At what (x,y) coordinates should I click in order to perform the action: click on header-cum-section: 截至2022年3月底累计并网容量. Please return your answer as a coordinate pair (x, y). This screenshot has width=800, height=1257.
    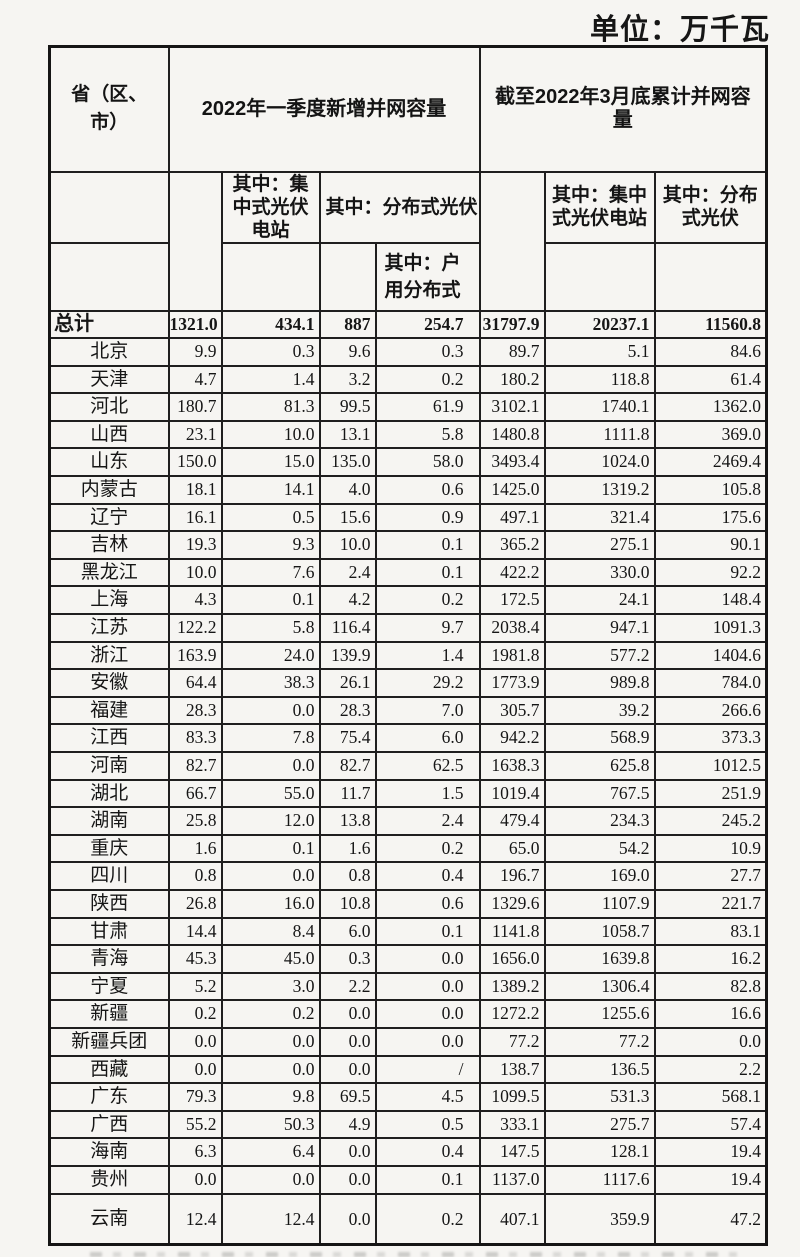
    Looking at the image, I should click on (623, 109).